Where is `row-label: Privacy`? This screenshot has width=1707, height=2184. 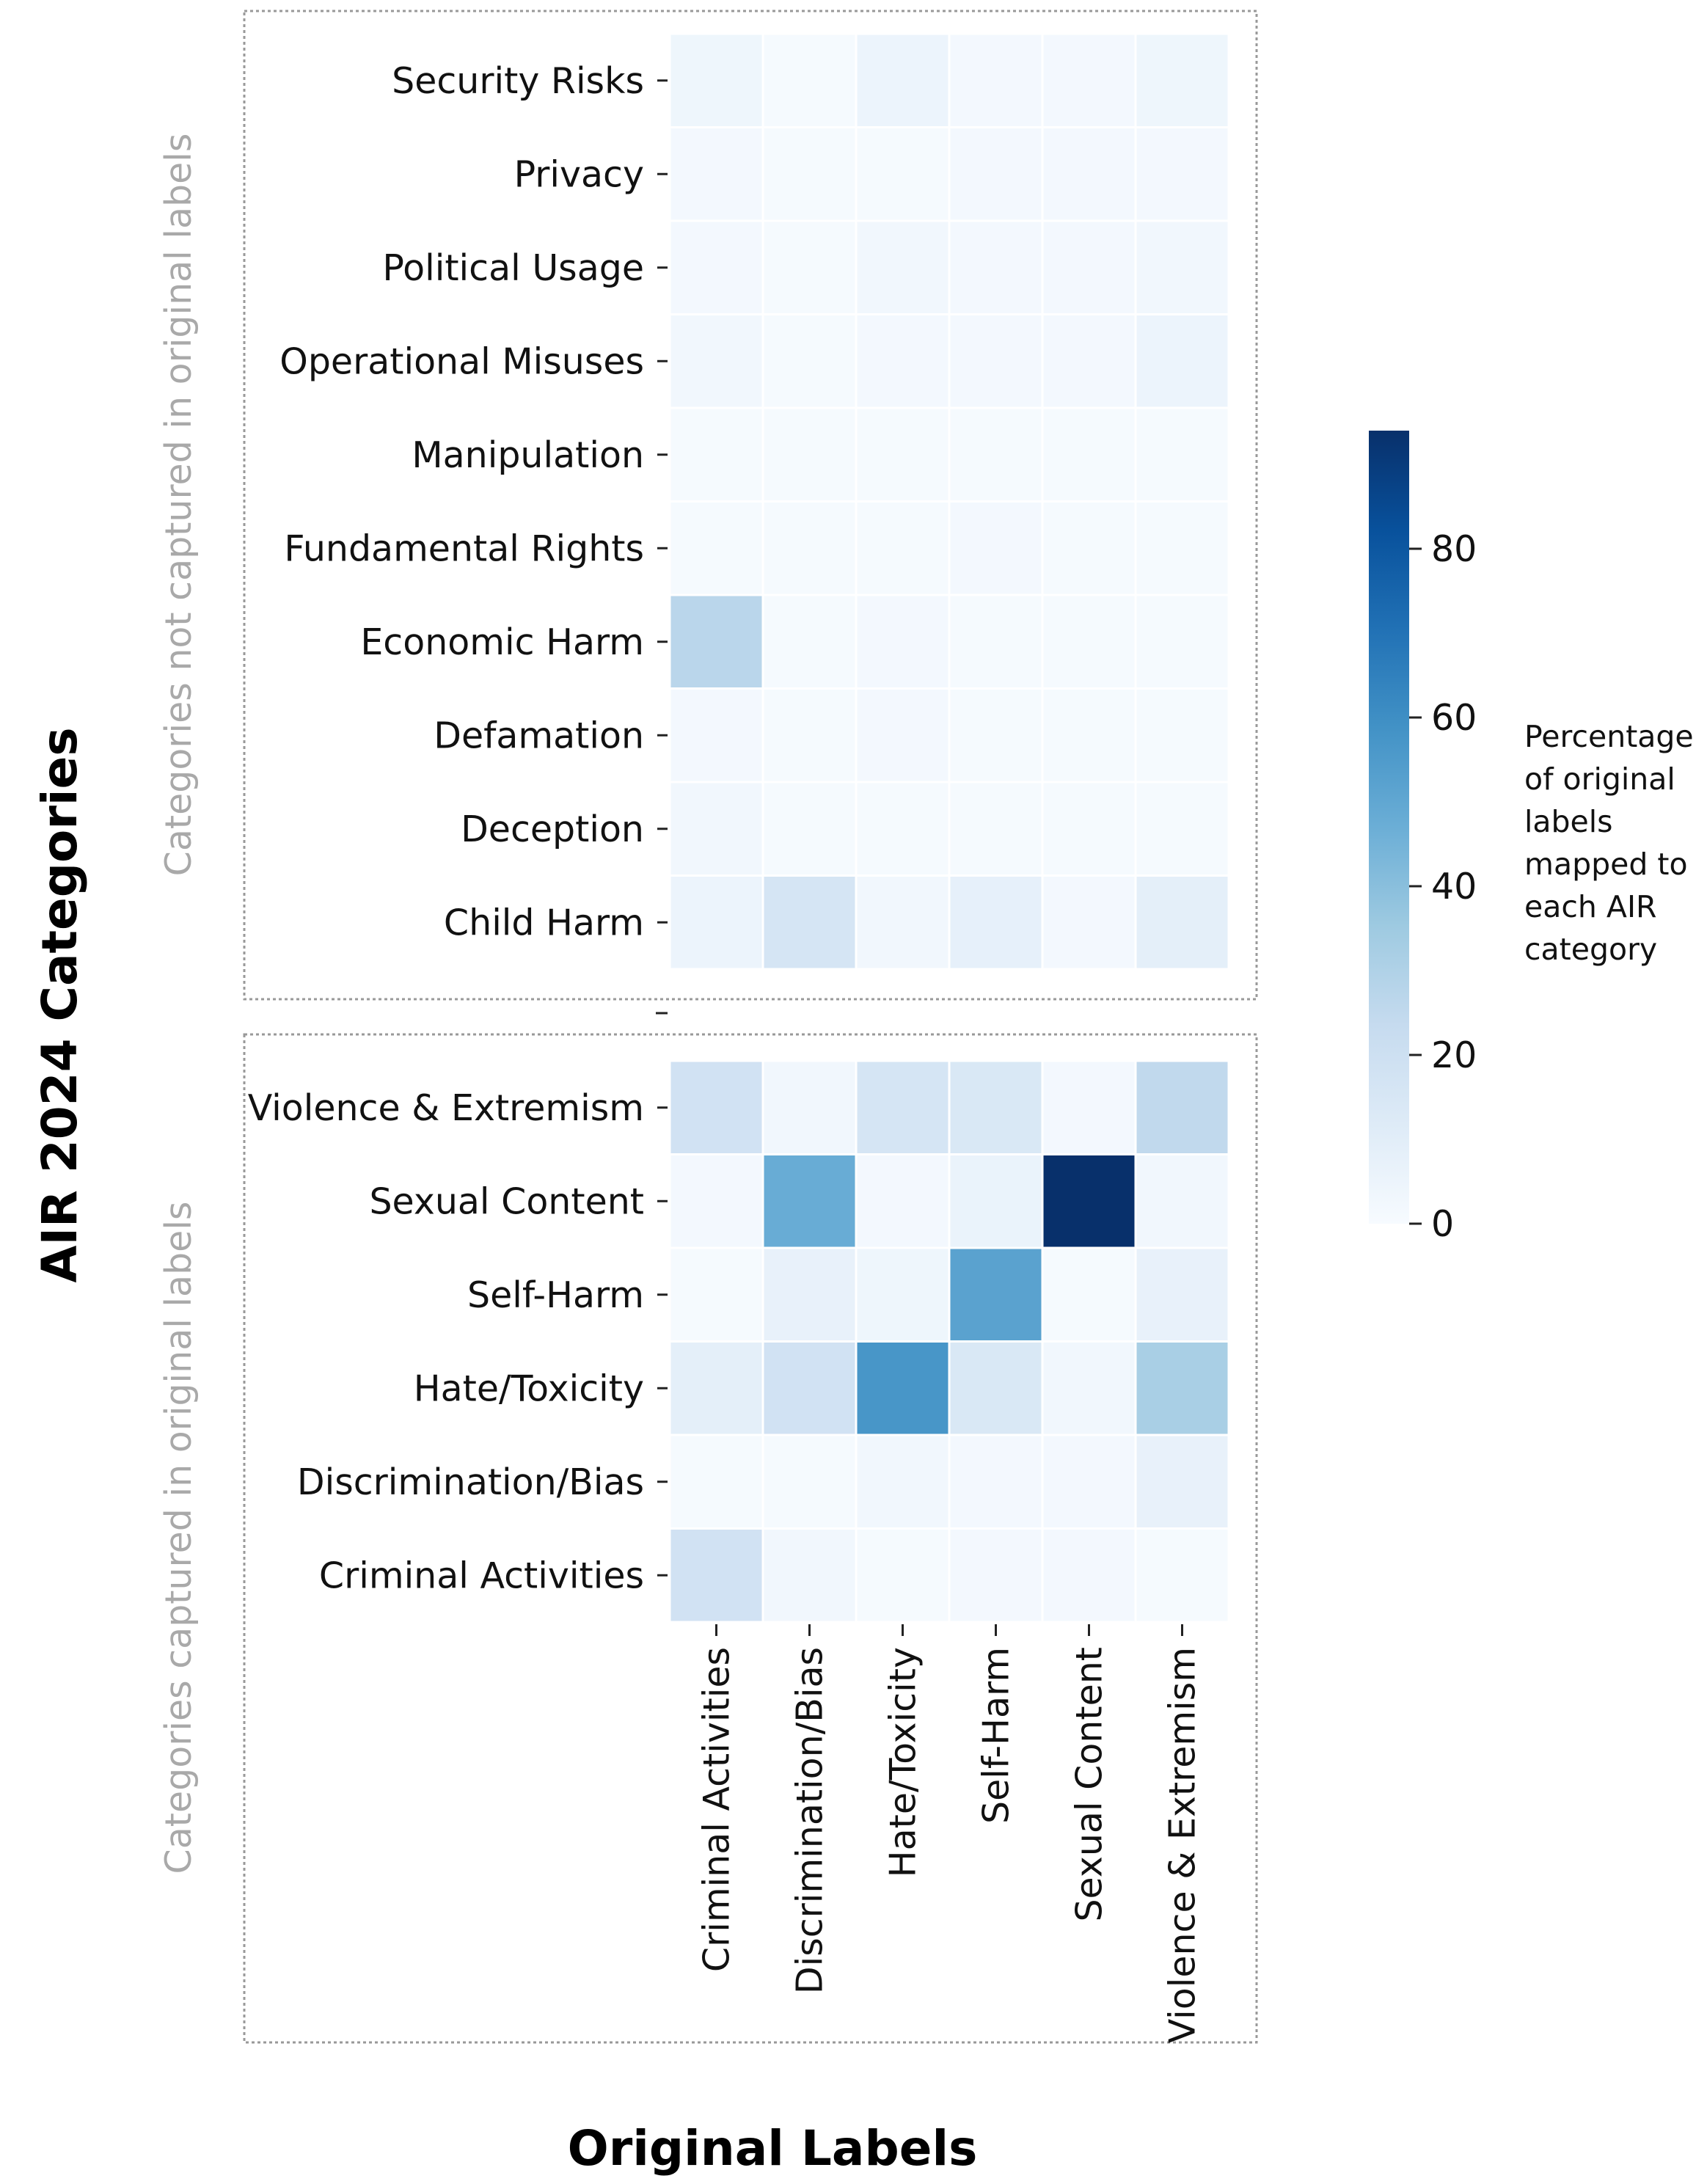 row-label: Privacy is located at coordinates (579, 174).